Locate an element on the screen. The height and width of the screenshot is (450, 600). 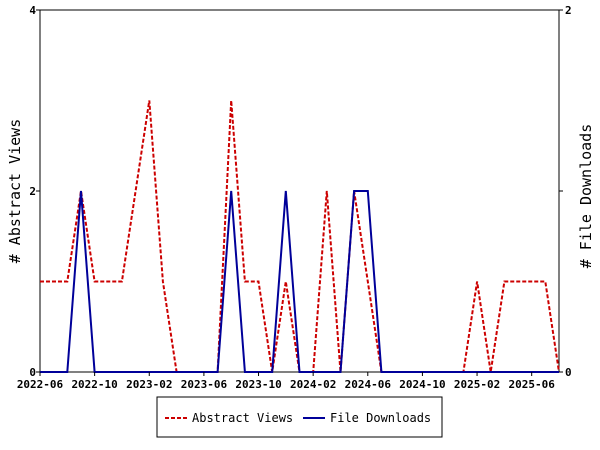
y-tick-label-left: 2 is located at coordinates (32, 191).